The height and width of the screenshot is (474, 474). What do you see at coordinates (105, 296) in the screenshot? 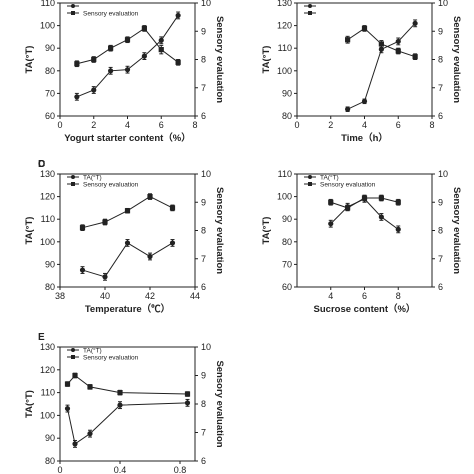
I see `x-tick-label: 40` at bounding box center [105, 296].